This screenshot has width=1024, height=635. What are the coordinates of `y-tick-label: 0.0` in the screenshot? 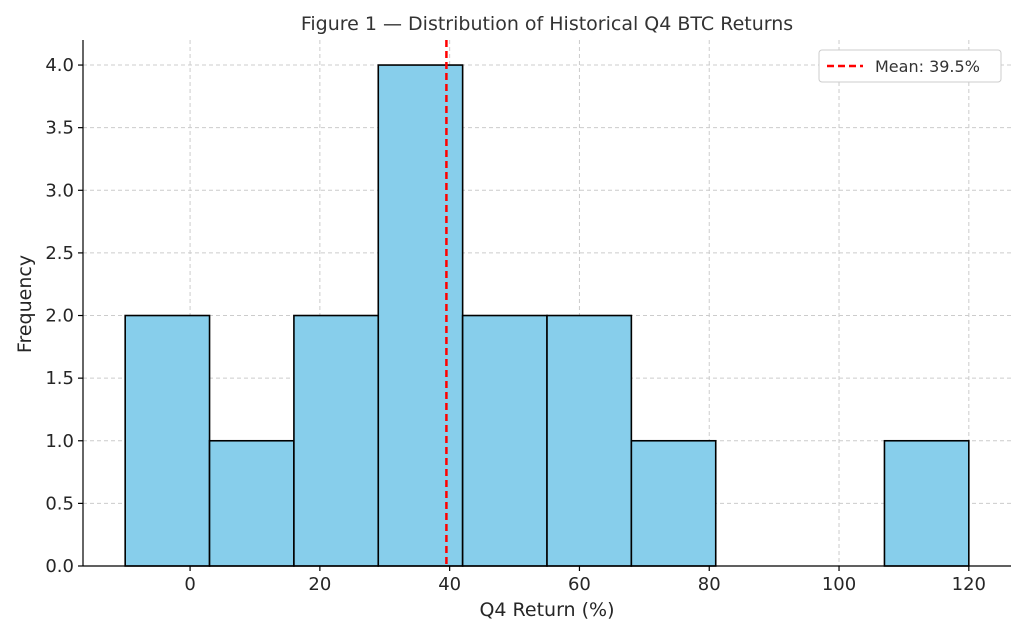 It's located at (59, 566).